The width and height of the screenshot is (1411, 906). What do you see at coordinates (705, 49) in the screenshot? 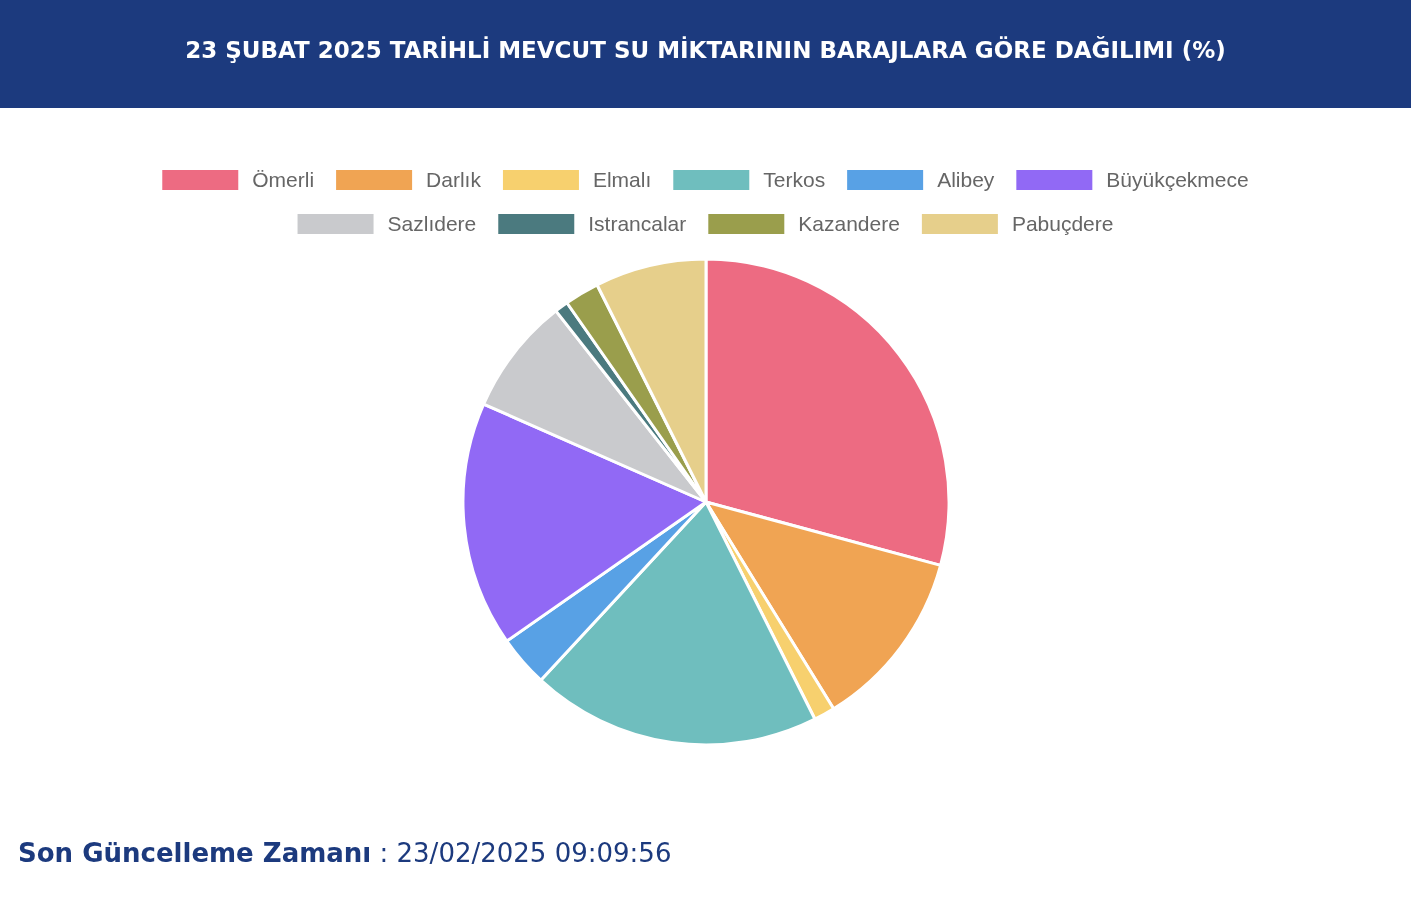
I see `chart-title: 23 ŞUBAT 2025 TARİHLİ MEVCUT SU MİKTARININ BARAJLARA GÖRE DAĞILIMI (%)` at bounding box center [705, 49].